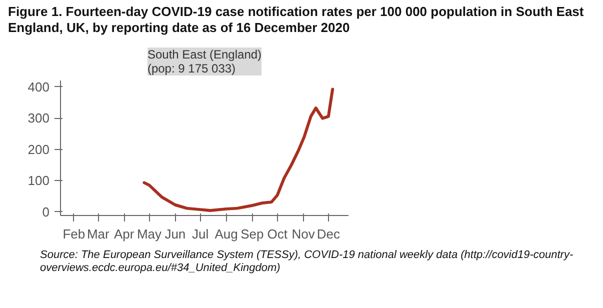 The image size is (603, 308). What do you see at coordinates (175, 234) in the screenshot?
I see `x-tick-label: Jun` at bounding box center [175, 234].